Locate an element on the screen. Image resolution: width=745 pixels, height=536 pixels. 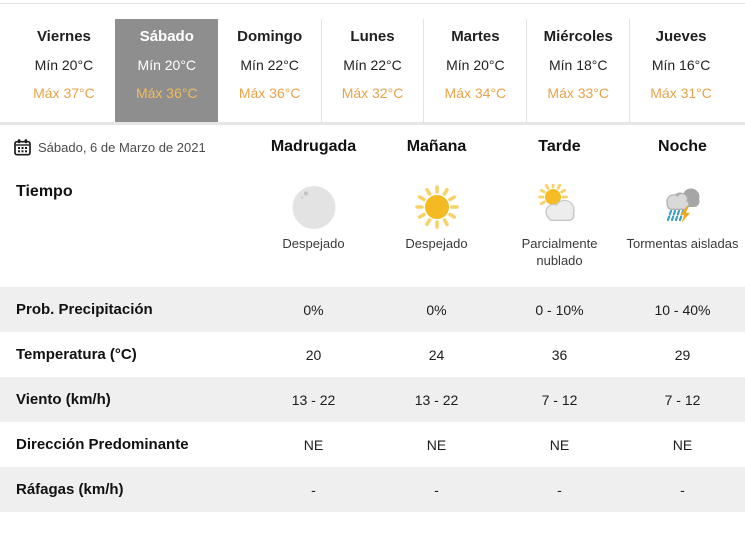
weather-cell-manana: Despejado is located at coordinates (436, 228).